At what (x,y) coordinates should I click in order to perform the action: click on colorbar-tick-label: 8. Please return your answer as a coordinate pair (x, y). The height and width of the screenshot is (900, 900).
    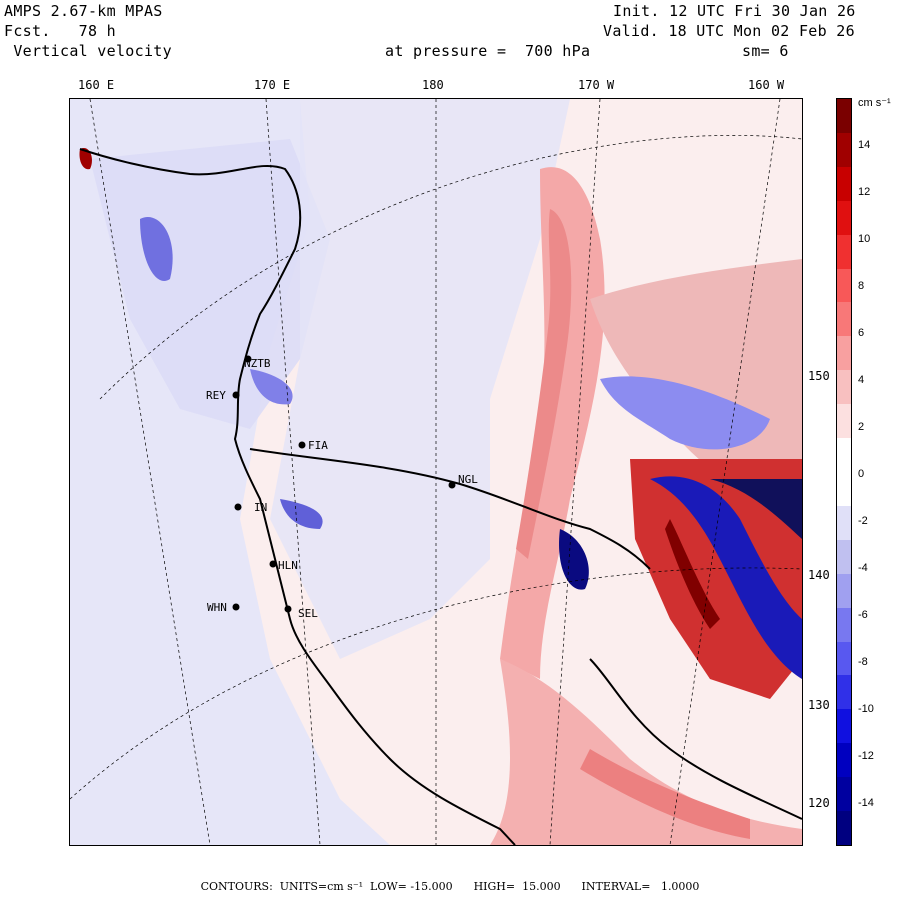
    Looking at the image, I should click on (861, 286).